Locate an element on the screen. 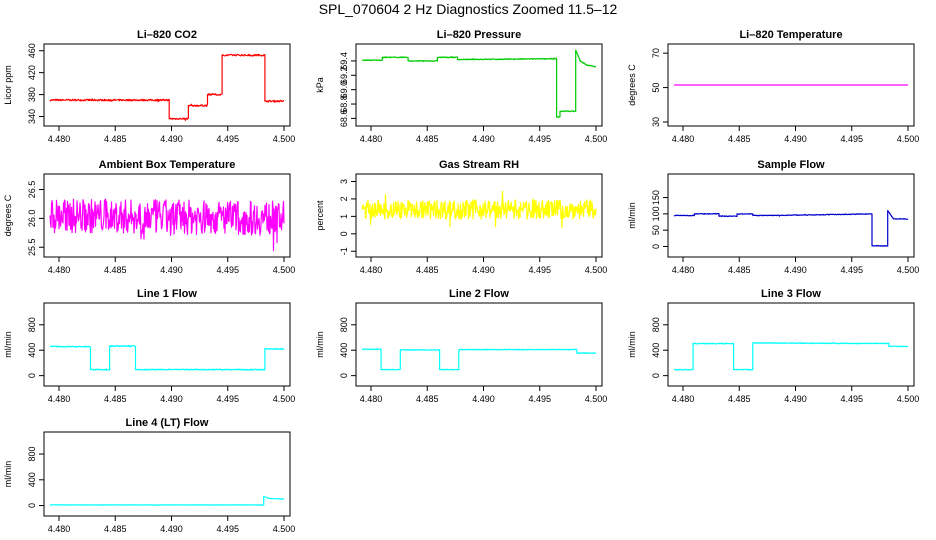 This screenshot has width=936, height=540. panel-5-ytick-label: 2 is located at coordinates (344, 198).